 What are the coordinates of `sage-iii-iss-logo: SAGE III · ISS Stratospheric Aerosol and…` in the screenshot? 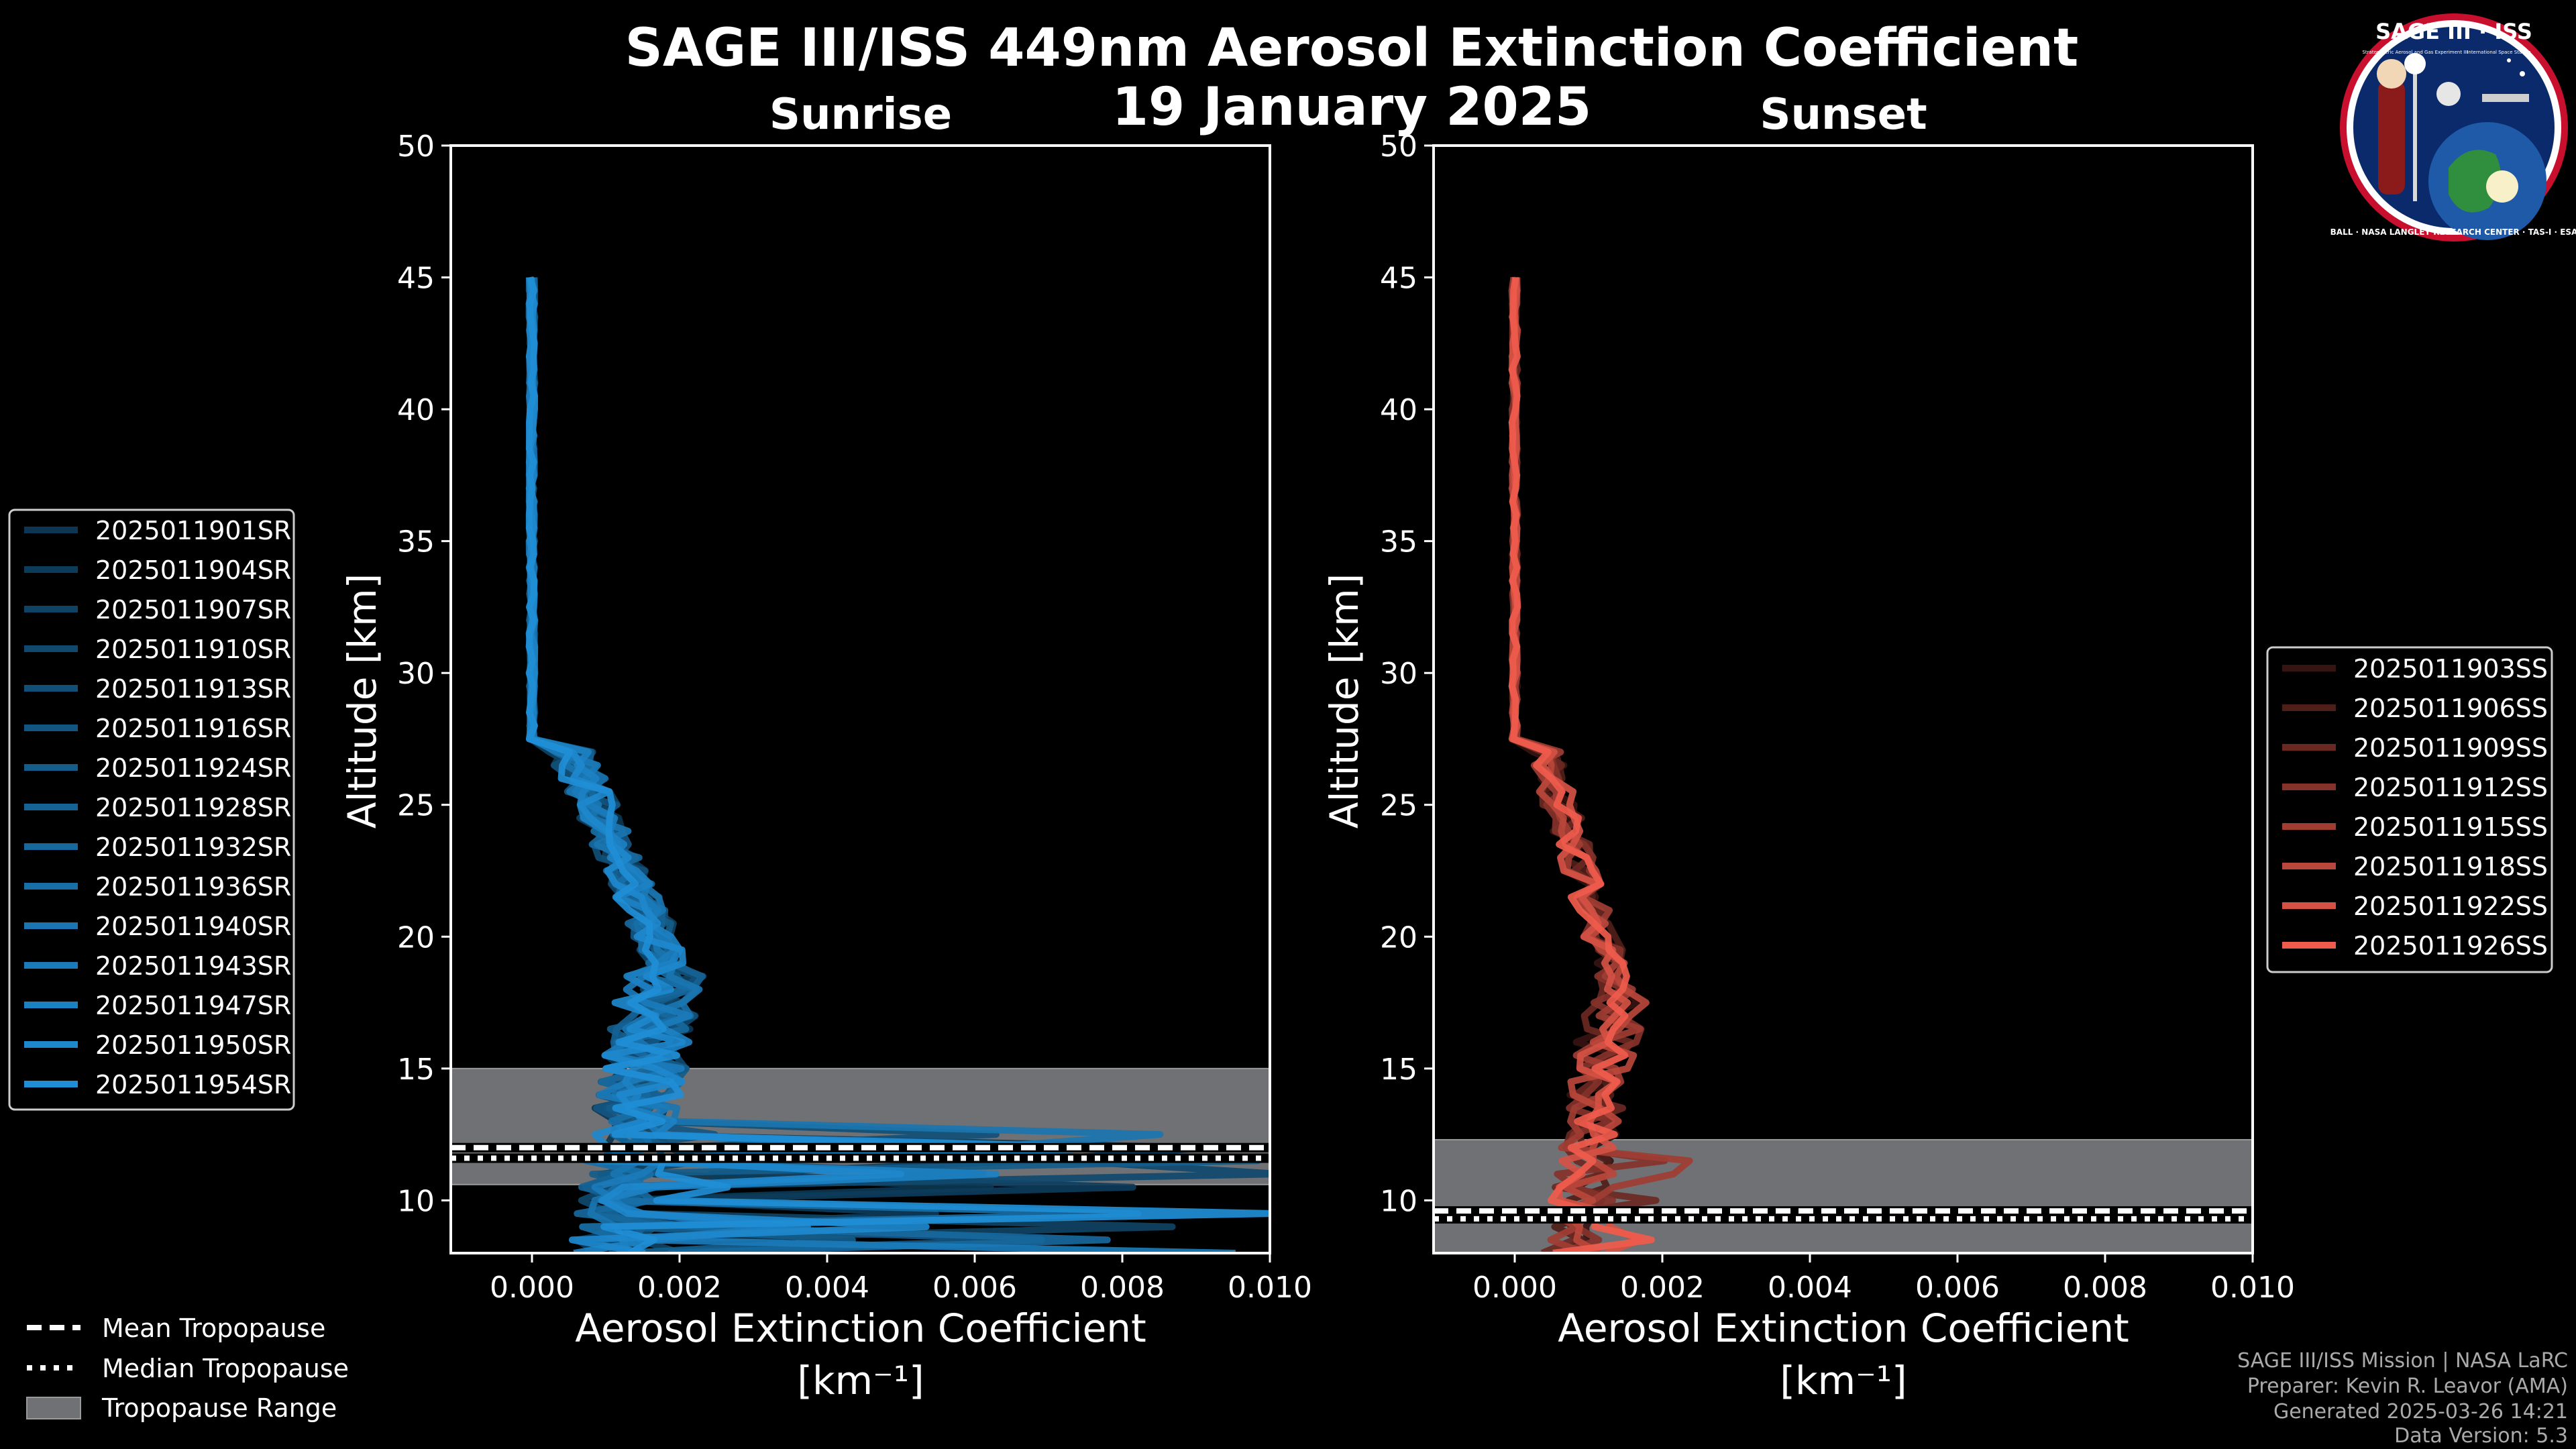 It's located at (2453, 127).